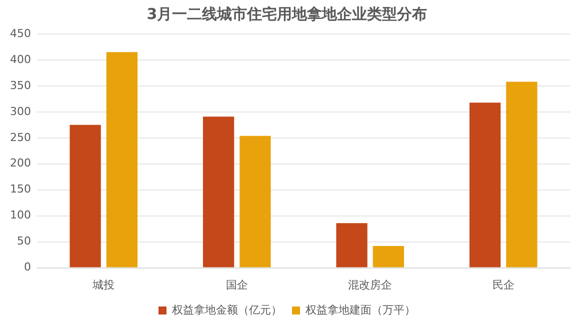 The image size is (580, 326). I want to click on legend-label: 权益拿地金额（亿元）, so click(226, 309).